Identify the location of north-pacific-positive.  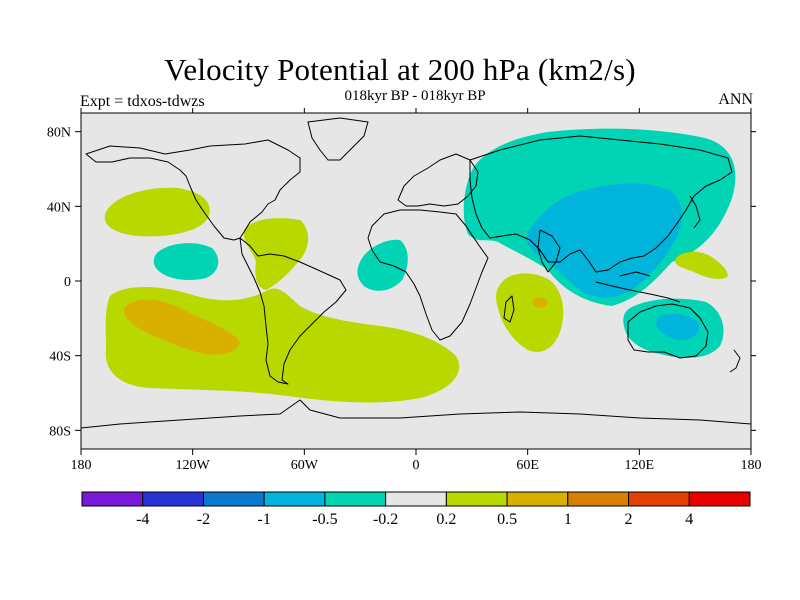
(157, 212).